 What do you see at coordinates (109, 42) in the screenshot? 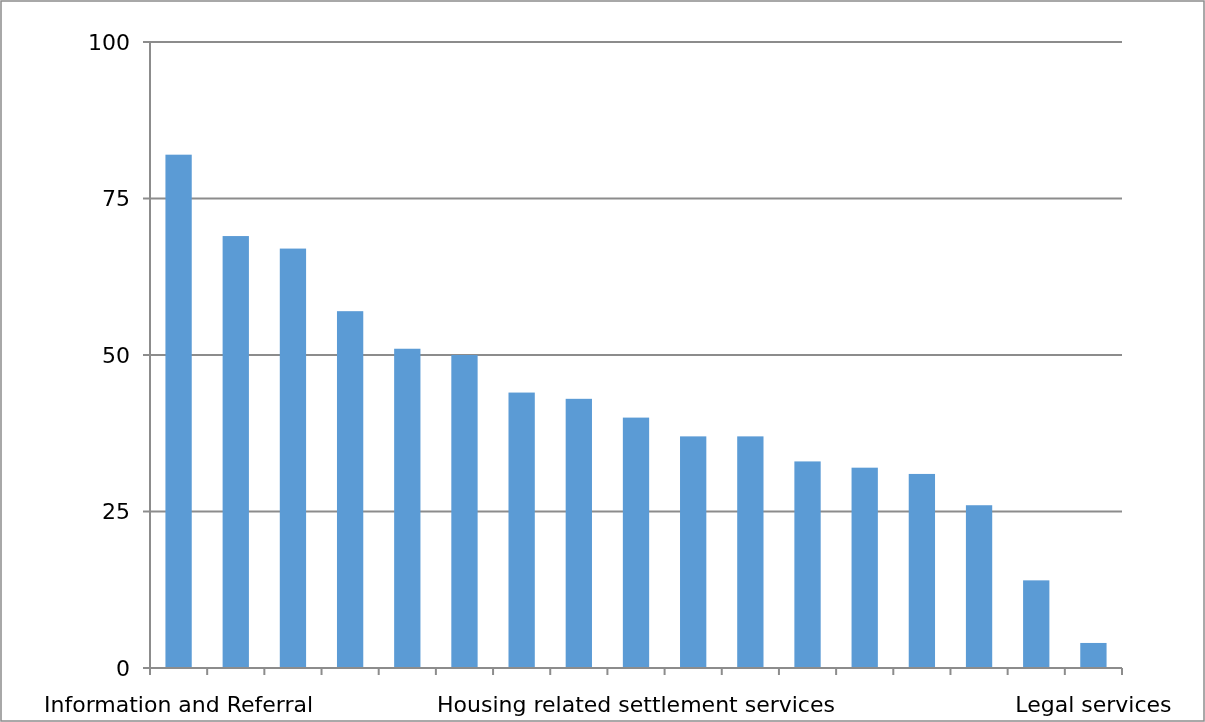
I see `y-tick-label: 100` at bounding box center [109, 42].